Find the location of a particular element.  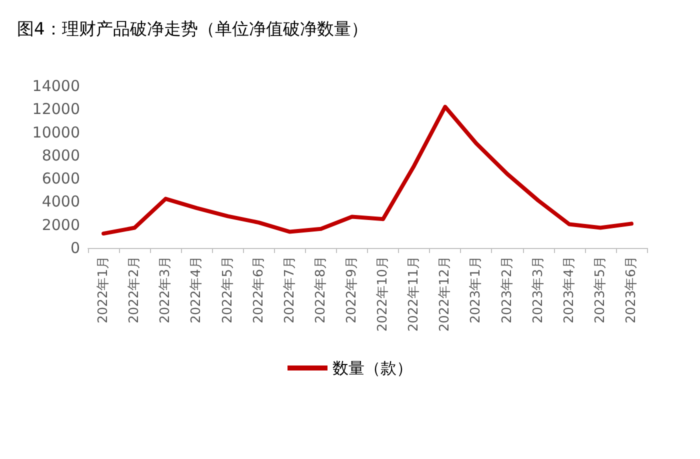

x-tick-label: 2022年1月 is located at coordinates (104, 290).